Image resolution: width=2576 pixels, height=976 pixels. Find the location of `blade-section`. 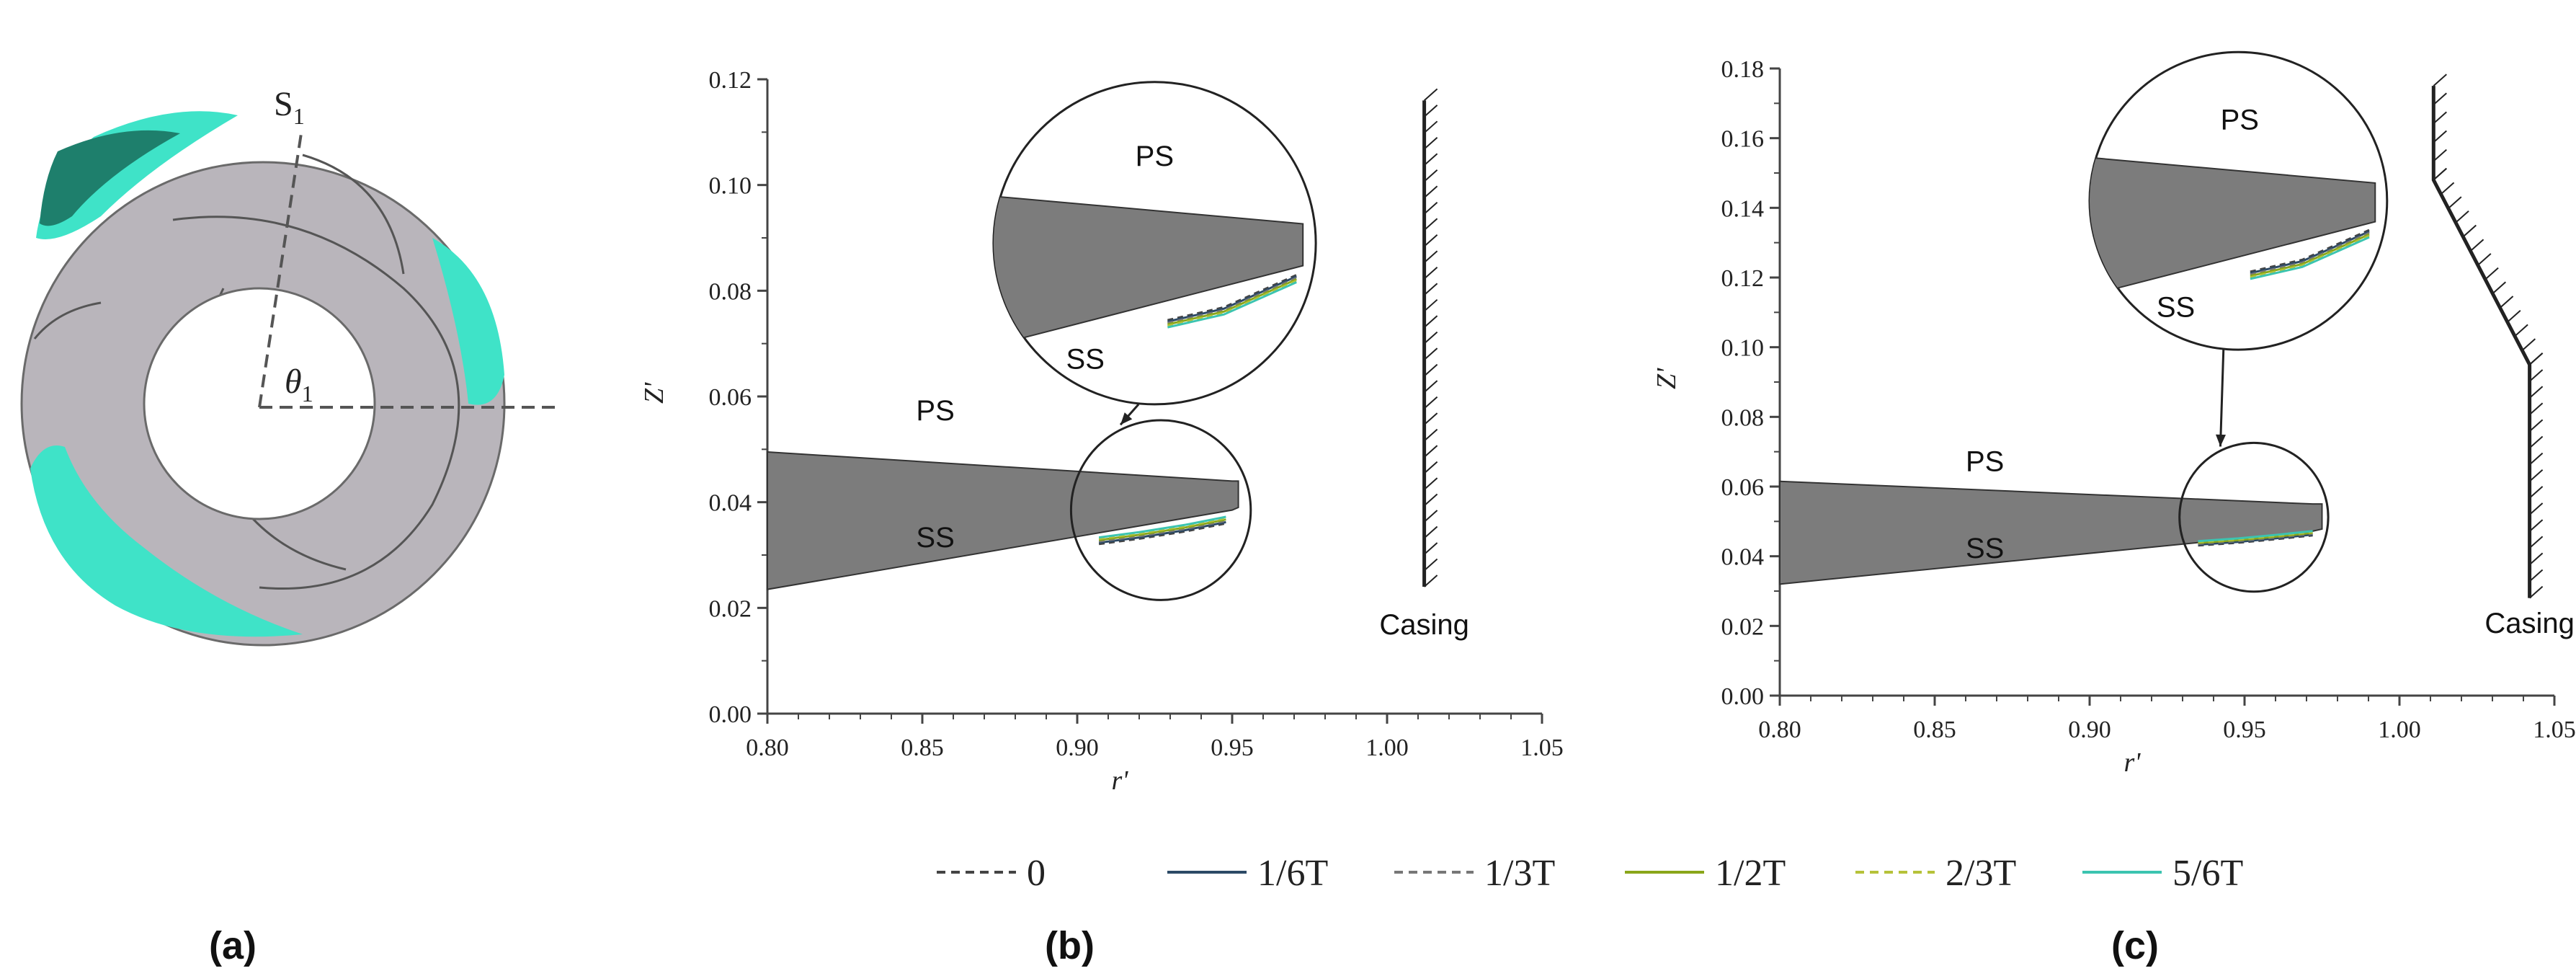

blade-section is located at coordinates (2051, 532).